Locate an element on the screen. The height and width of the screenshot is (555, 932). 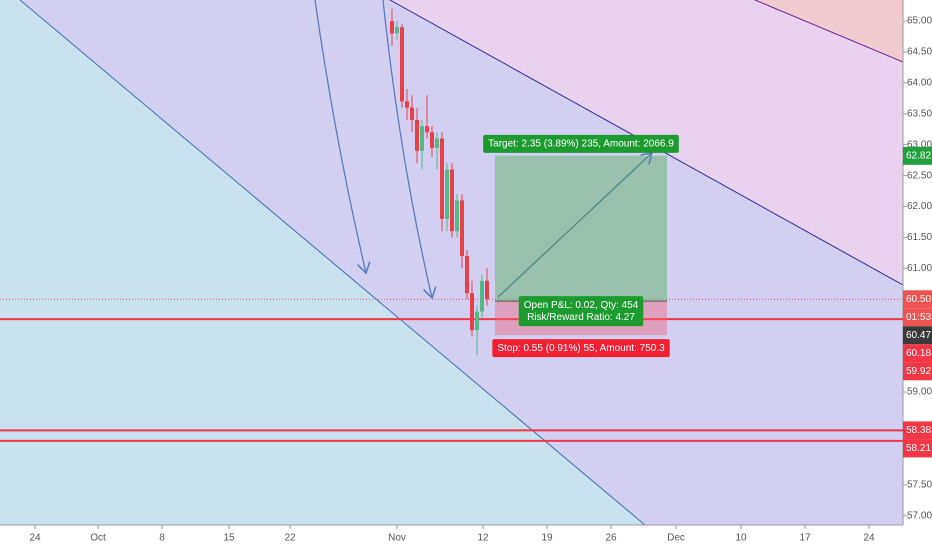
y-tick-label: 62.50 is located at coordinates (919, 175).